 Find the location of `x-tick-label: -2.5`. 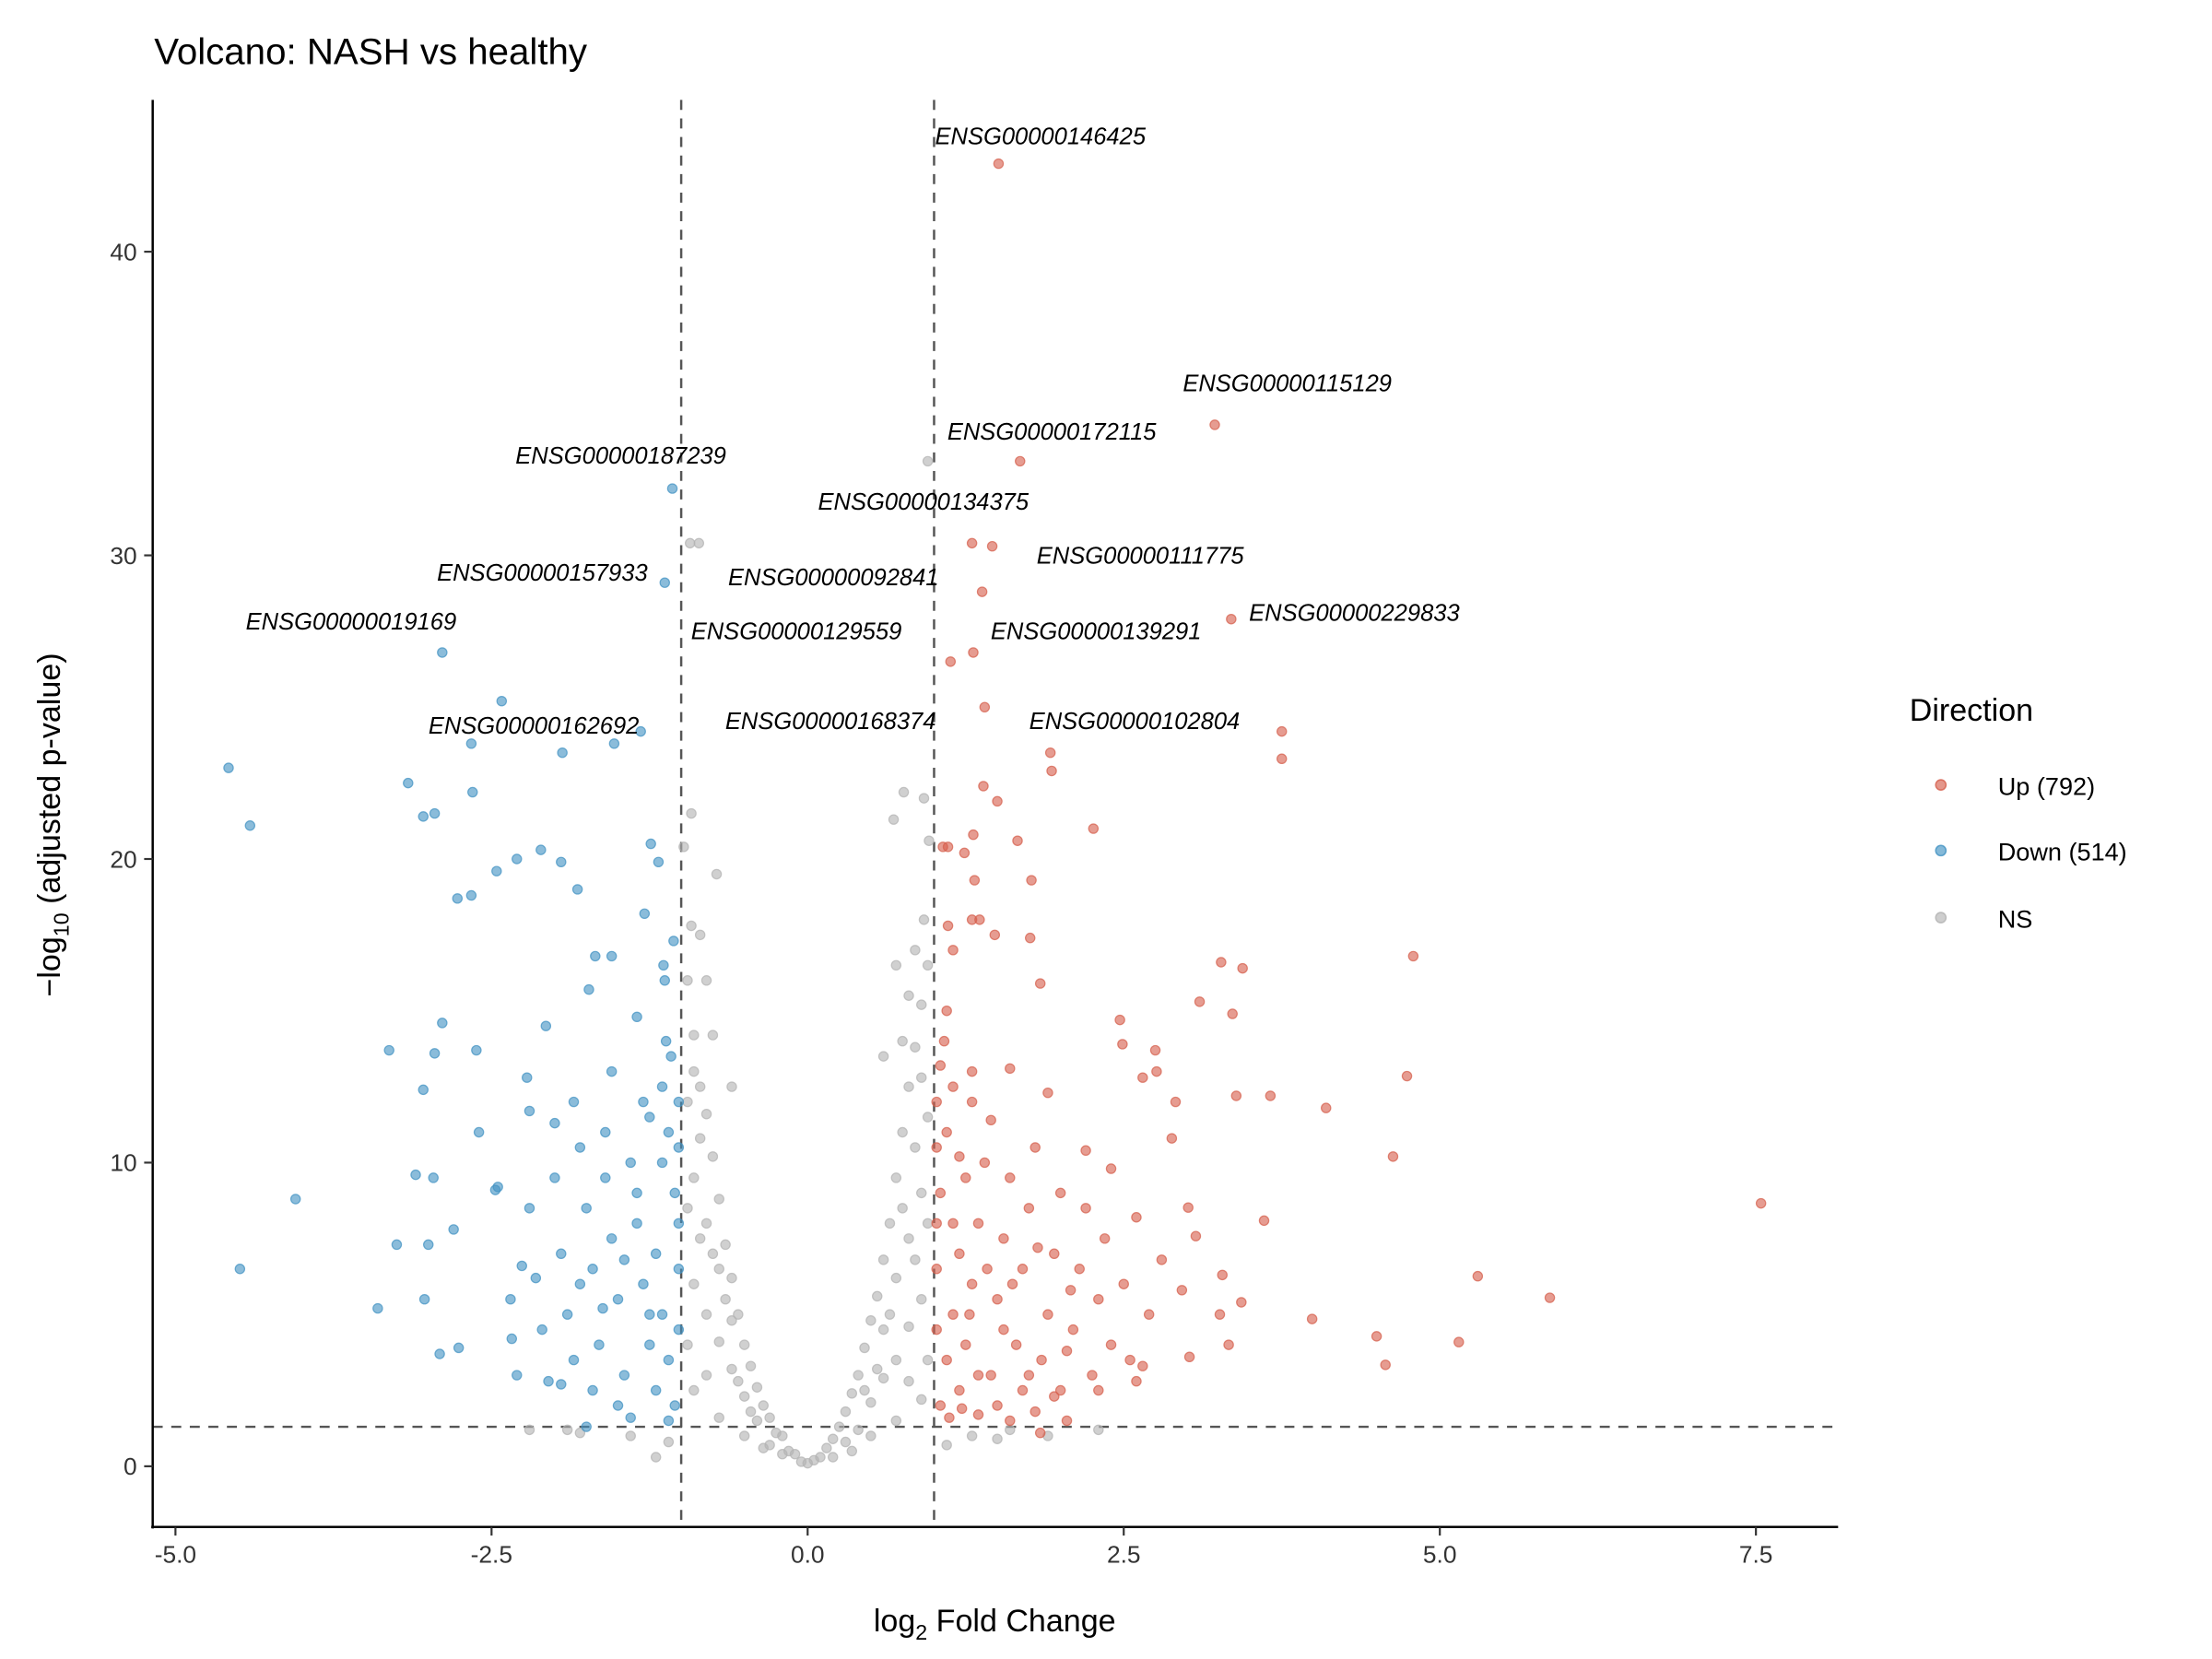

x-tick-label: -2.5 is located at coordinates (491, 1554).